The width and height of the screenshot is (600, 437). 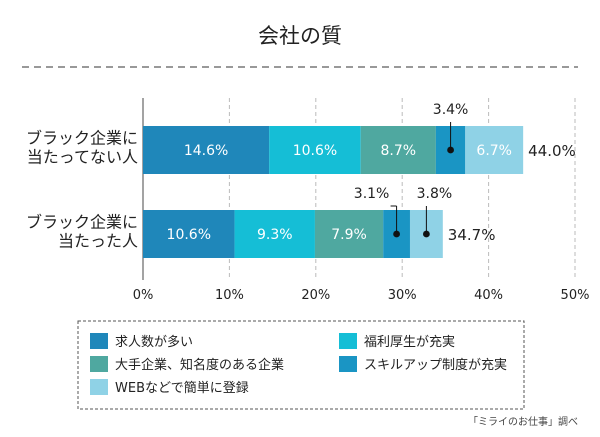 What do you see at coordinates (435, 365) in the screenshot?
I see `legend-label: スキルアップ制度が充実` at bounding box center [435, 365].